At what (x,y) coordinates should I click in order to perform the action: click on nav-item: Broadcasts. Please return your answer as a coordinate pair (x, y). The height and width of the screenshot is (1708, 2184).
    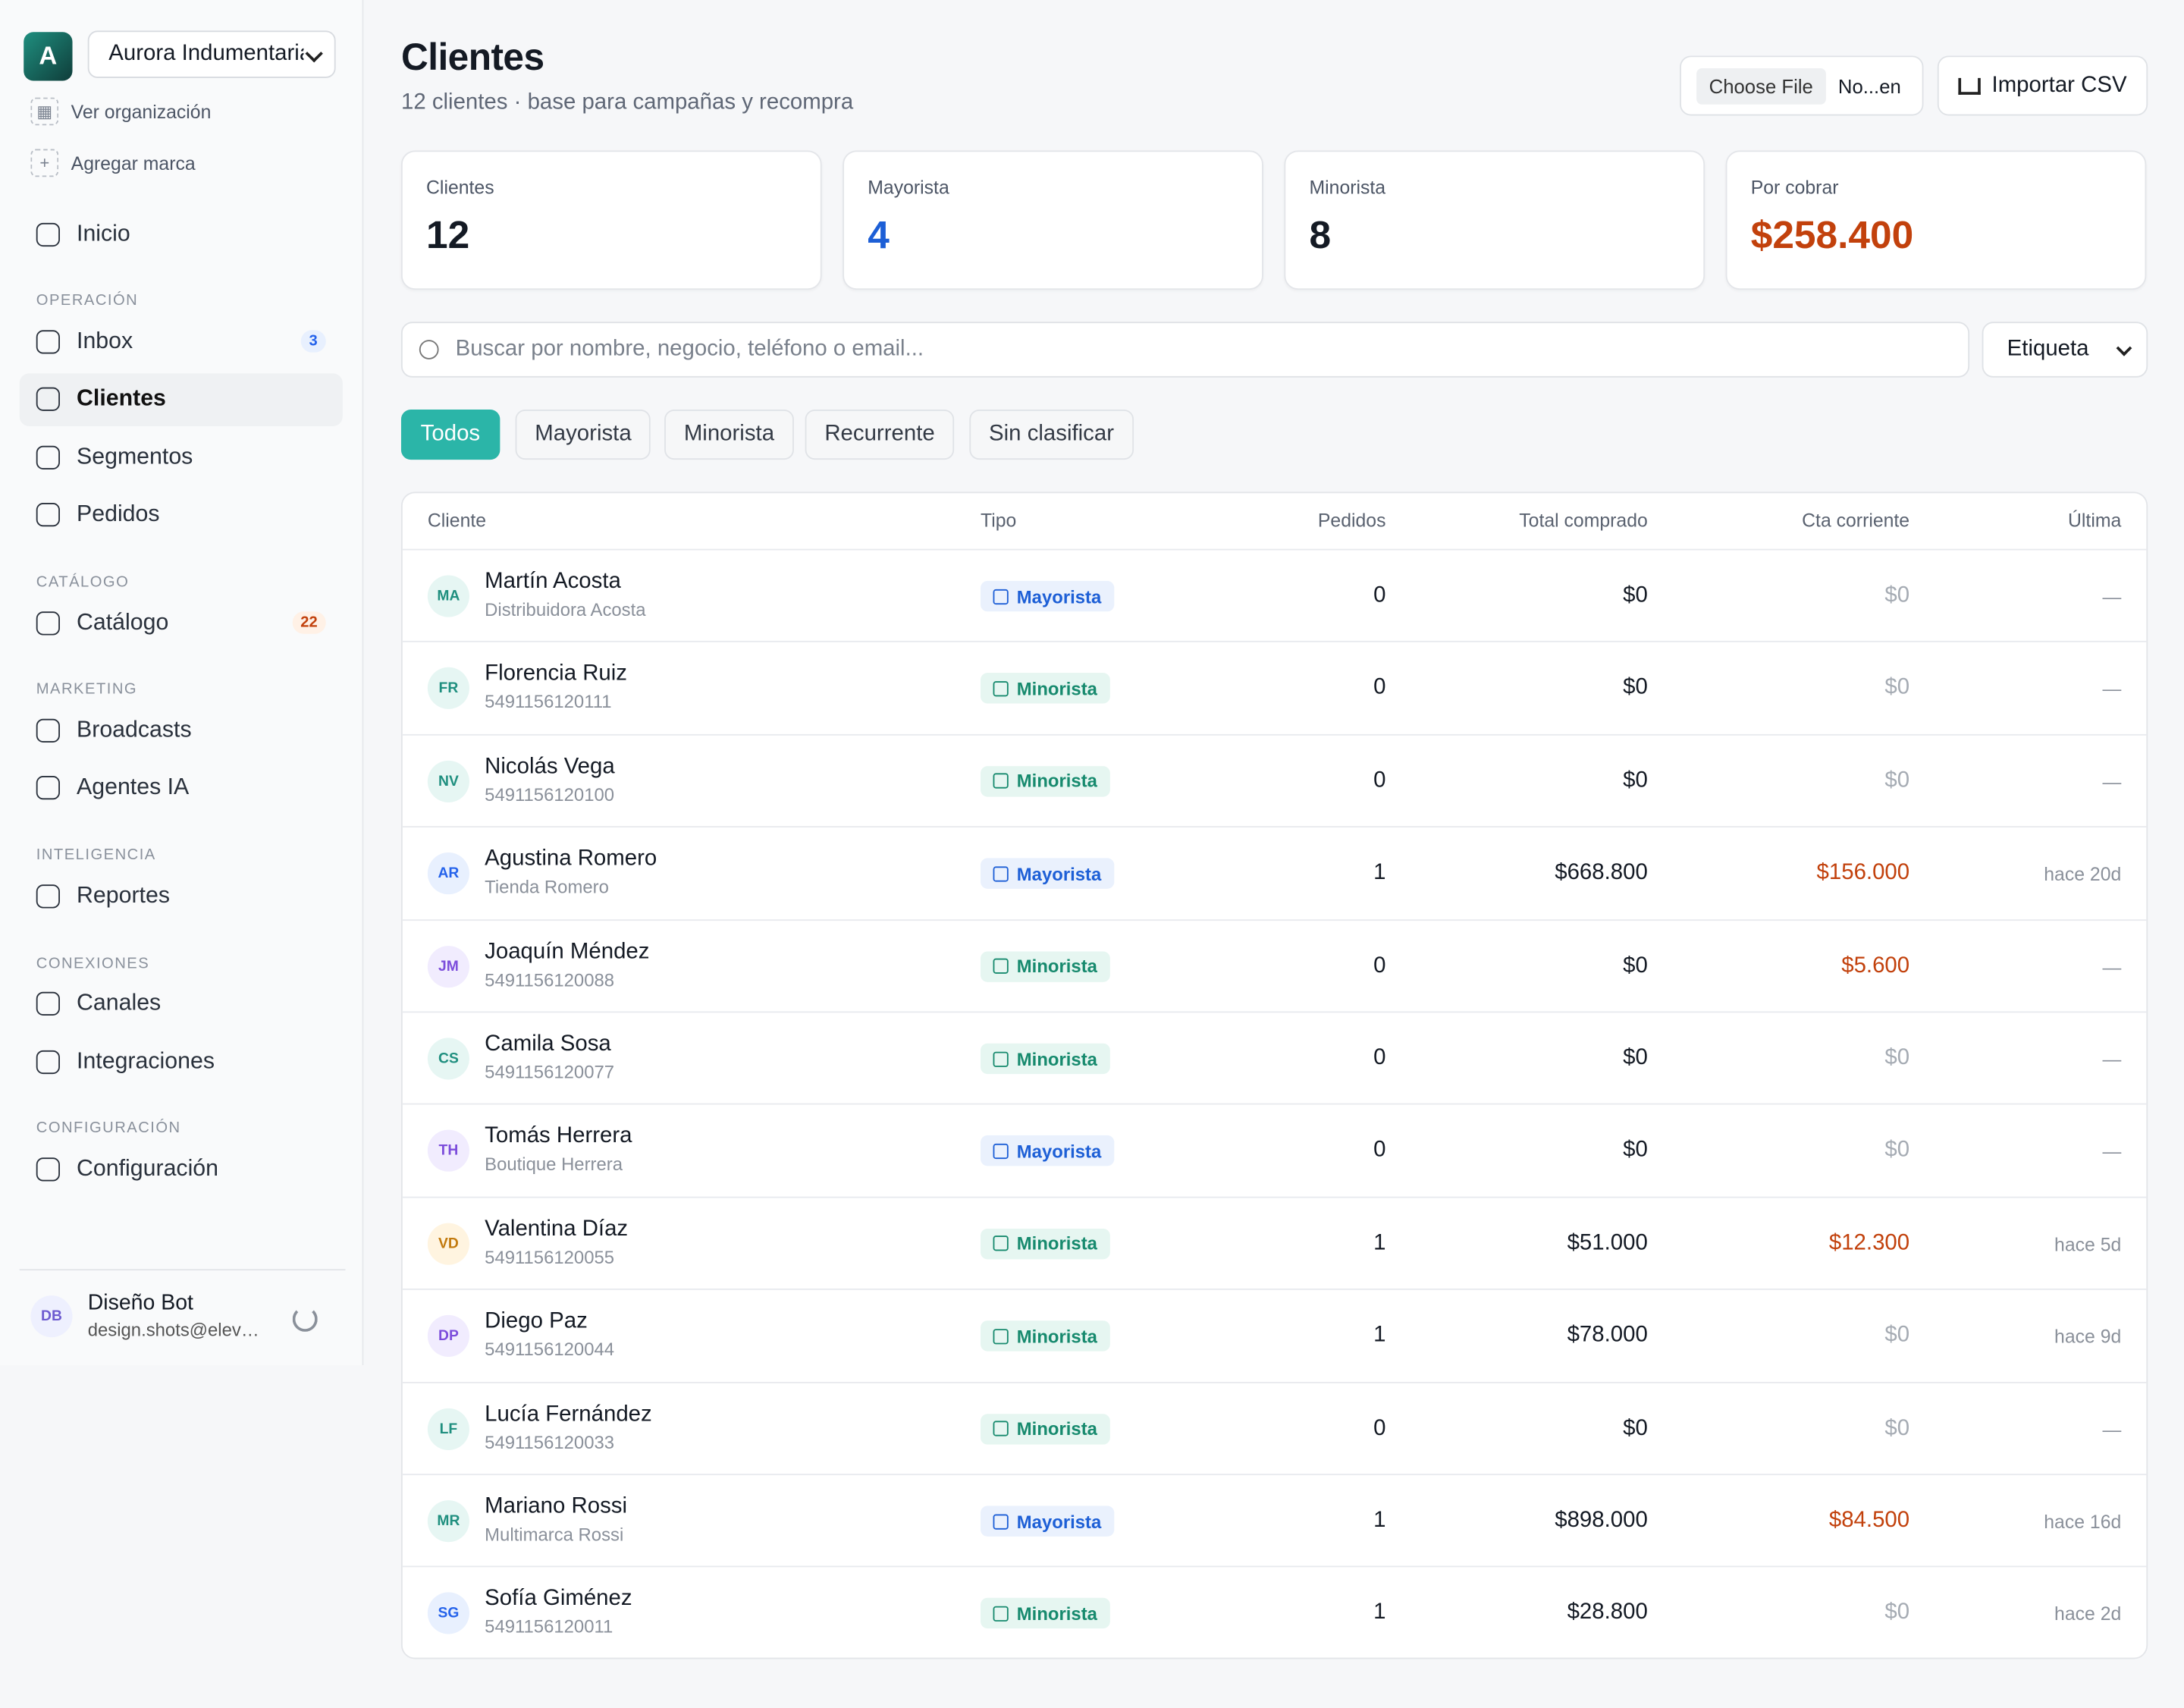
    Looking at the image, I should click on (181, 730).